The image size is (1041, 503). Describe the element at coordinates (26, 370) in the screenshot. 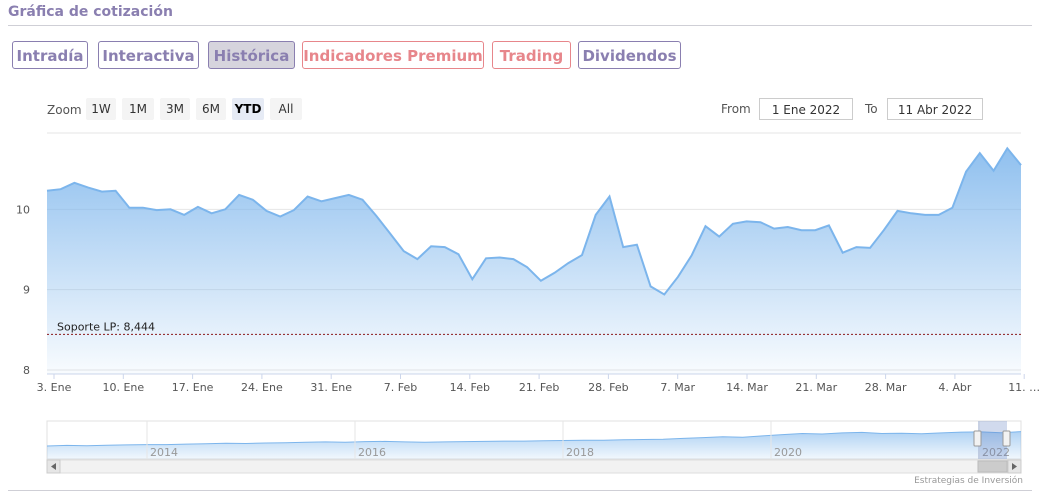

I see `y-tick-label: 8` at that location.